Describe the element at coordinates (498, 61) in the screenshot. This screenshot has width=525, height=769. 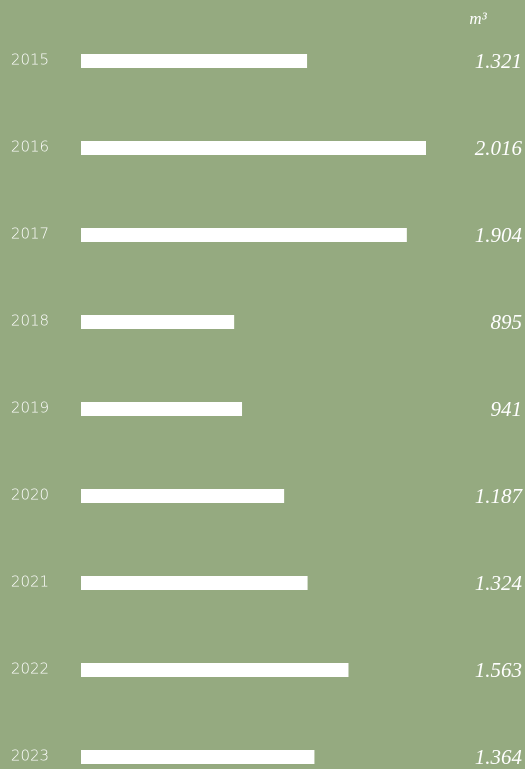
I see `value-label: 1.321` at that location.